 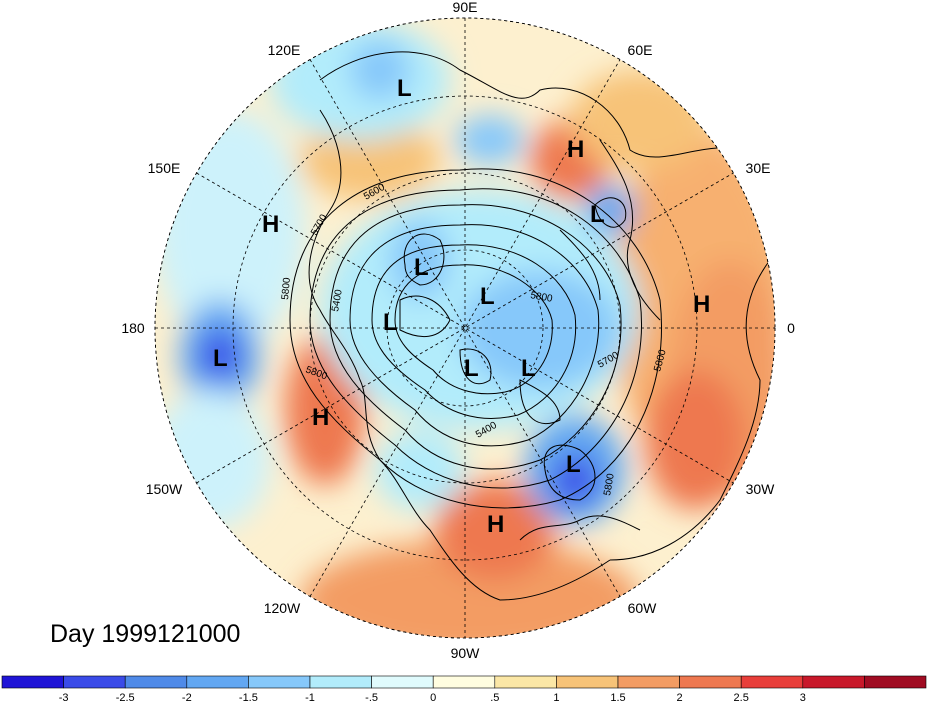 I want to click on longitude-label: 60W, so click(x=643, y=608).